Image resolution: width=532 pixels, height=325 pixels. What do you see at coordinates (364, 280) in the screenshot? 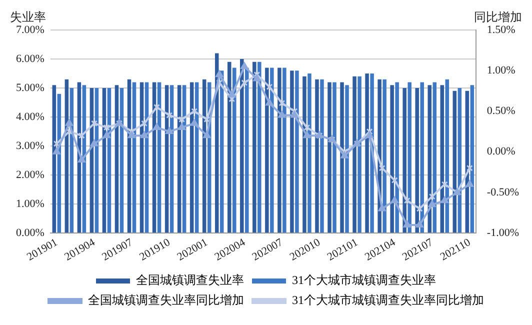
I see `legend-label: 31个大城市城镇调查失业率` at bounding box center [364, 280].